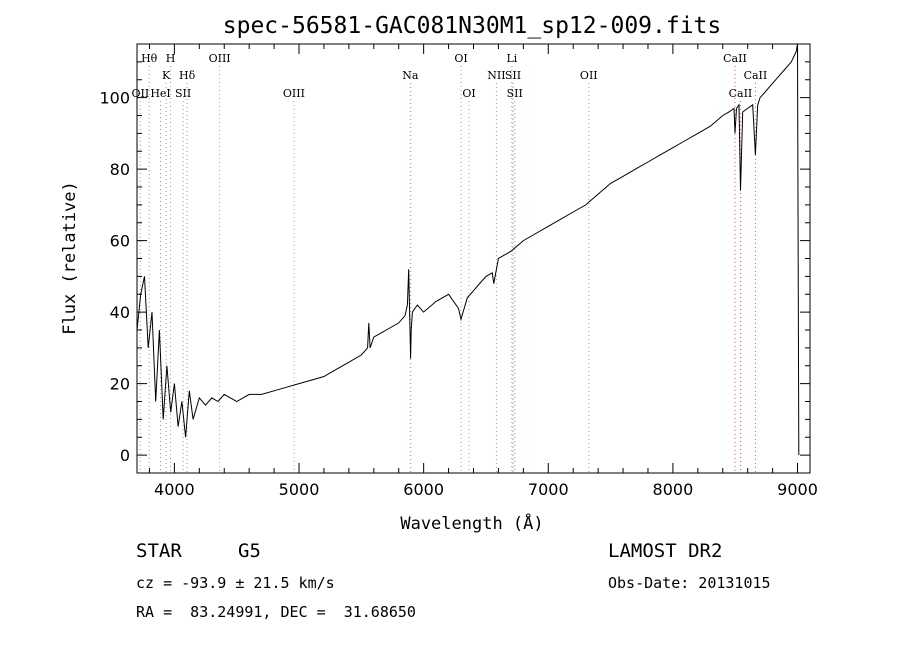  Describe the element at coordinates (299, 489) in the screenshot. I see `x-tick-label: 5000` at that location.